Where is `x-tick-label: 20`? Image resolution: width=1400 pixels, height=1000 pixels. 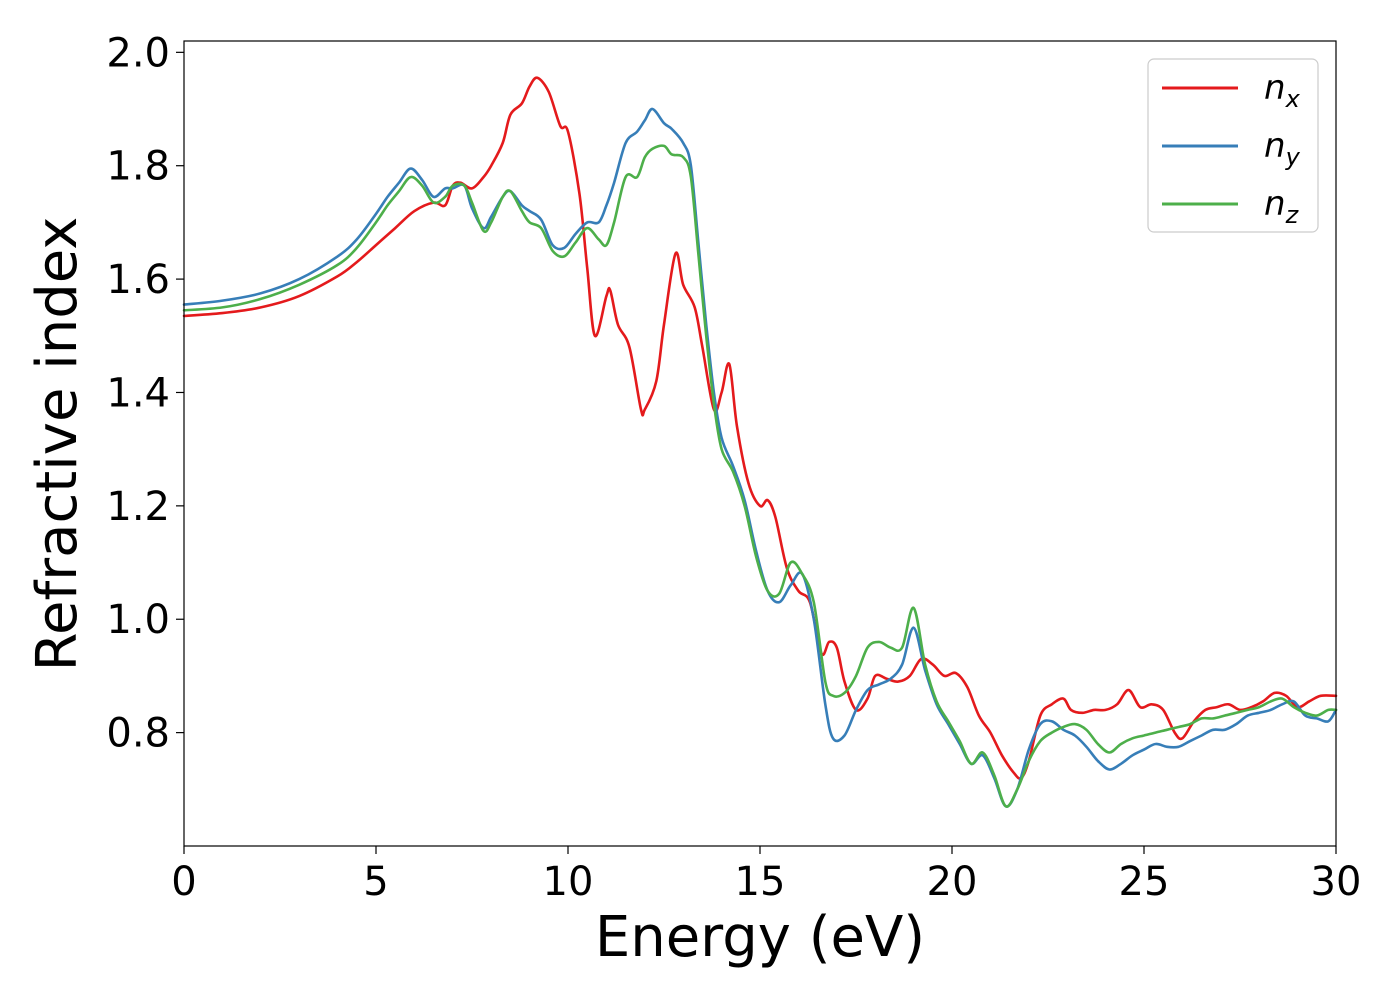
x-tick-label: 20 is located at coordinates (952, 882).